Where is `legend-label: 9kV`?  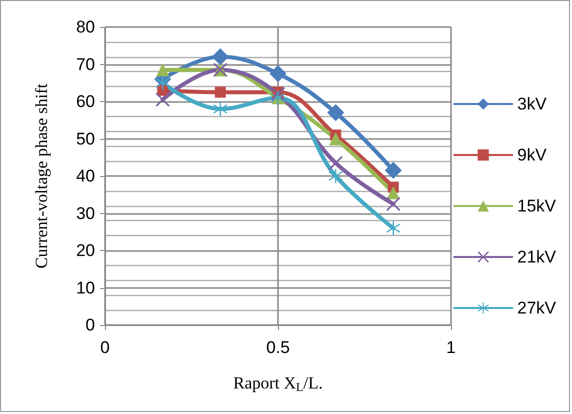 legend-label: 9kV is located at coordinates (532, 155).